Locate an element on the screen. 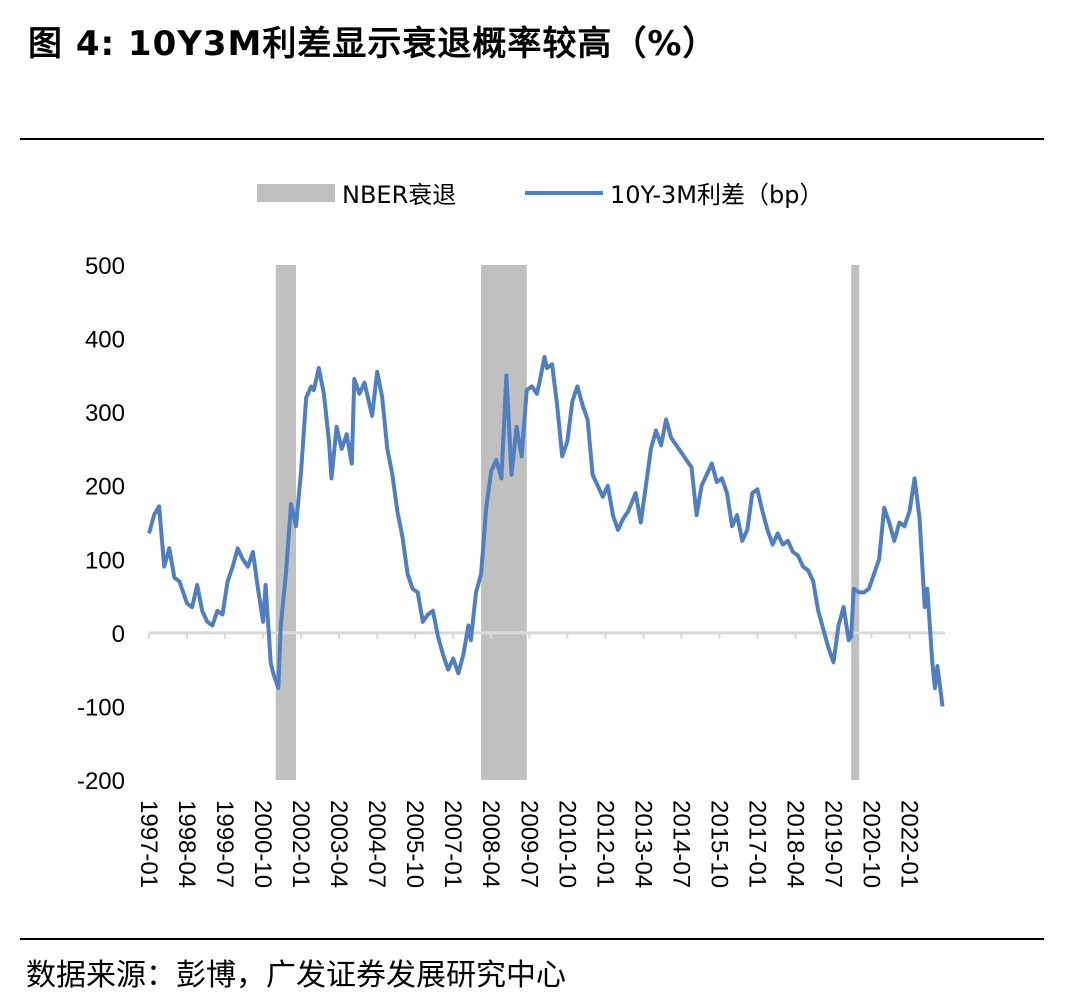 This screenshot has height=1000, width=1073. y-tick-label: 300 is located at coordinates (105, 413).